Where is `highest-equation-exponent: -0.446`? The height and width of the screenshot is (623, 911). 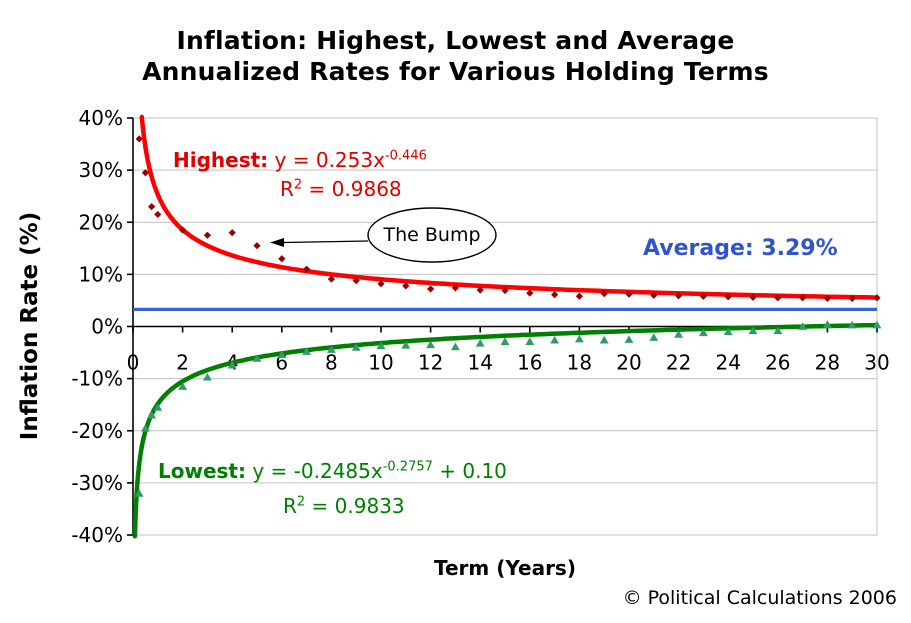
highest-equation-exponent: -0.446 is located at coordinates (405, 156).